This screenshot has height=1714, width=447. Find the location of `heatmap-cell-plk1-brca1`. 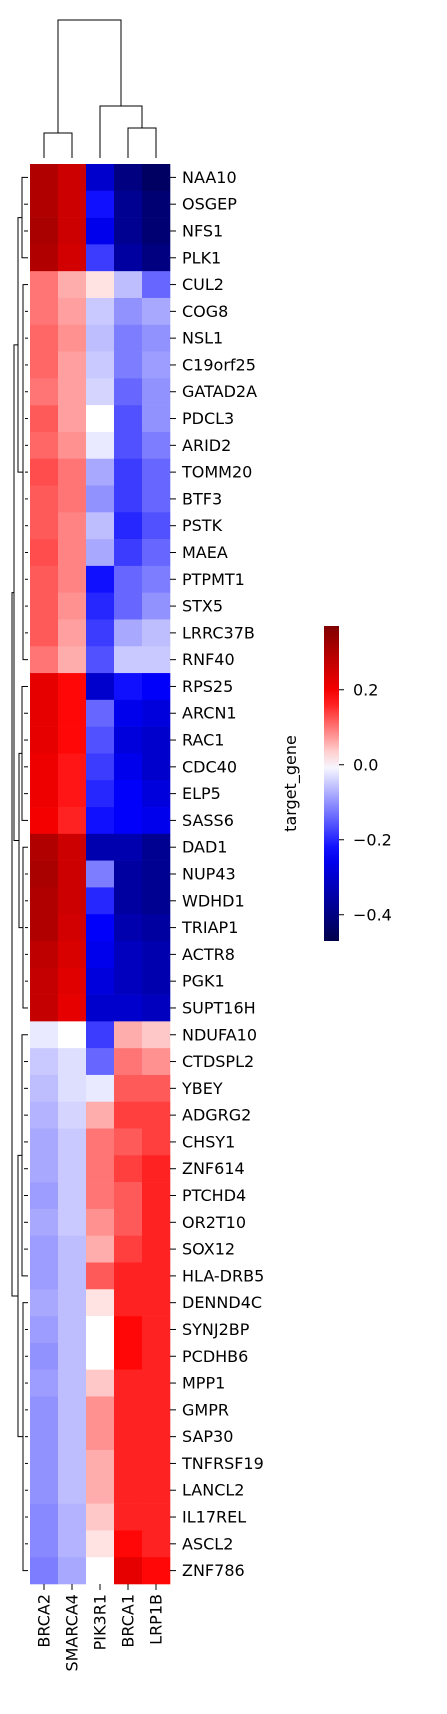

heatmap-cell-plk1-brca1 is located at coordinates (128, 258).